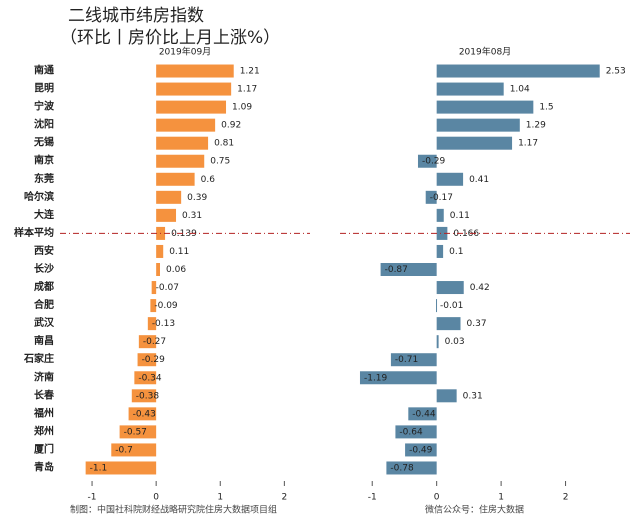  I want to click on category-label: 长沙, so click(44, 268).